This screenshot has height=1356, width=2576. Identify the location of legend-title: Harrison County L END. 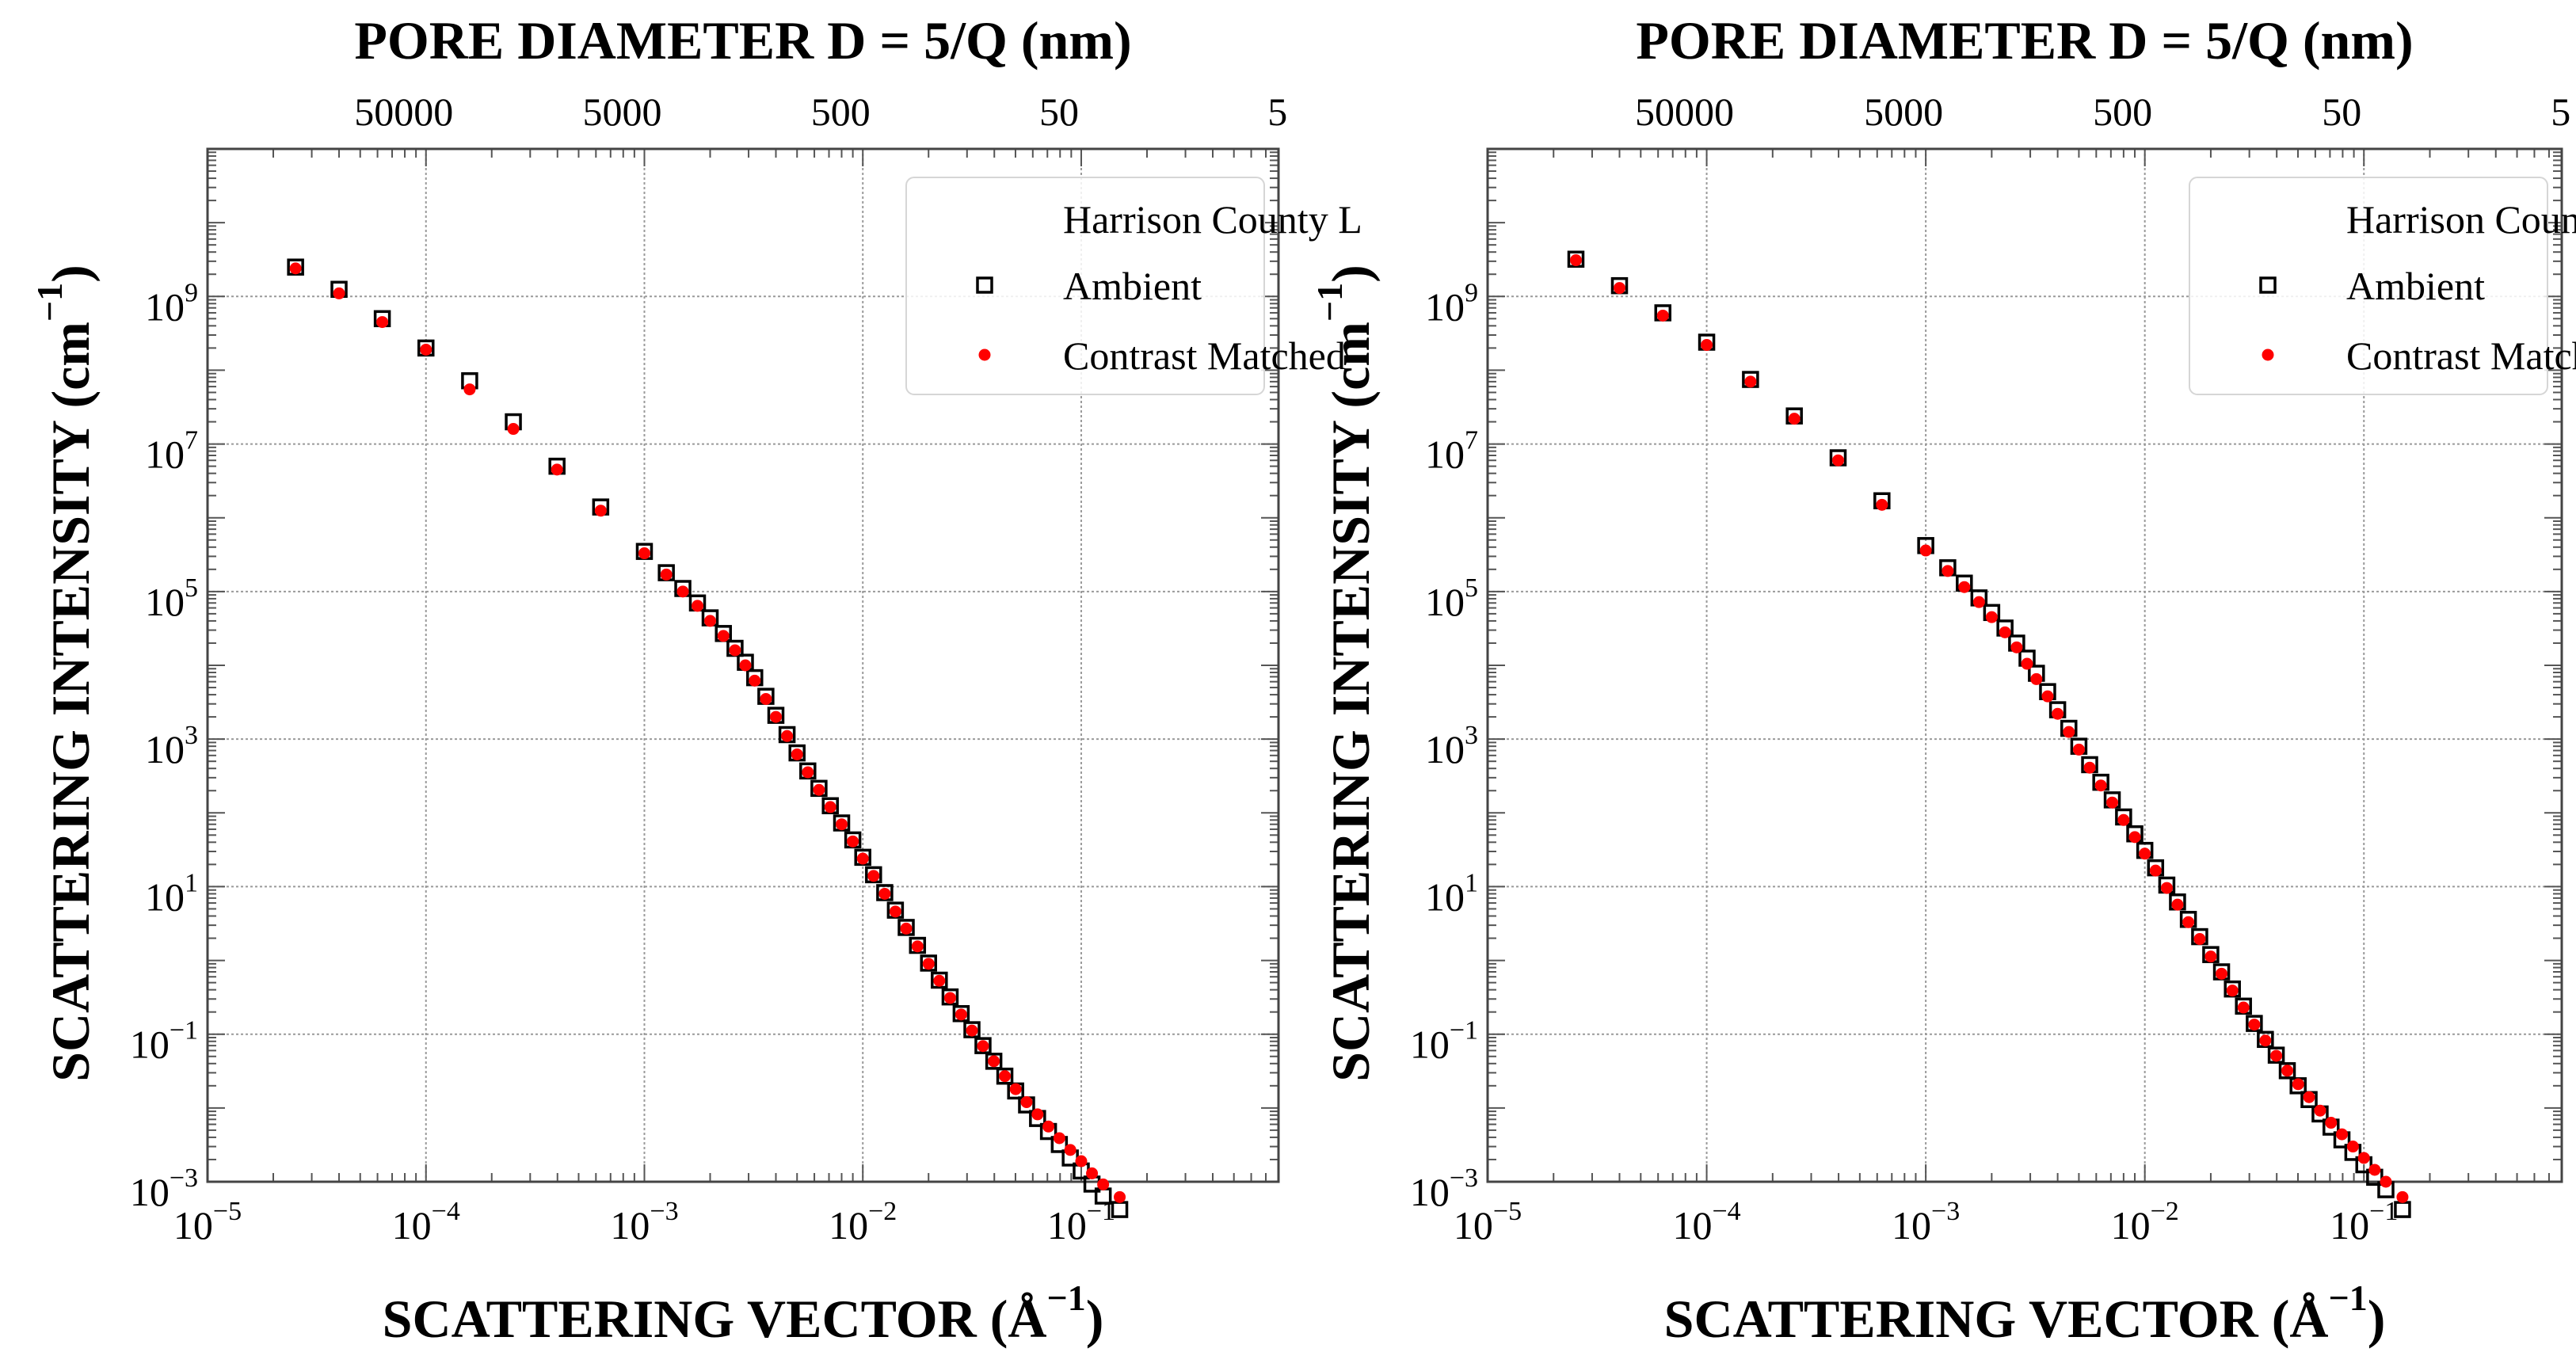
(2461, 219).